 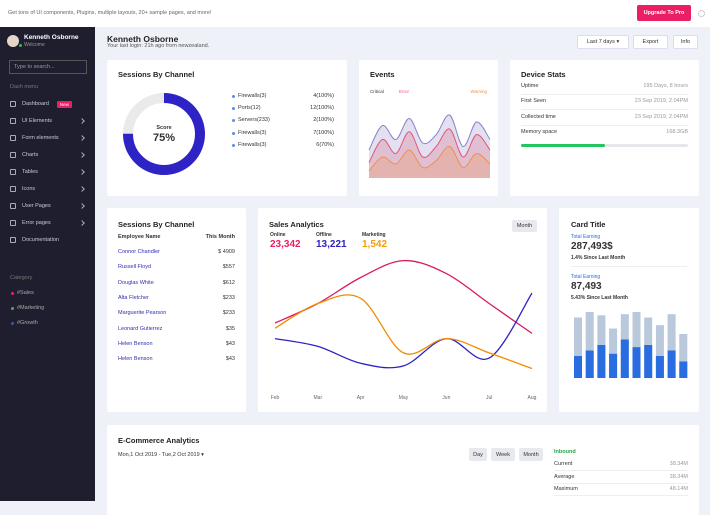 I want to click on menu-item: Icons, so click(x=49, y=189).